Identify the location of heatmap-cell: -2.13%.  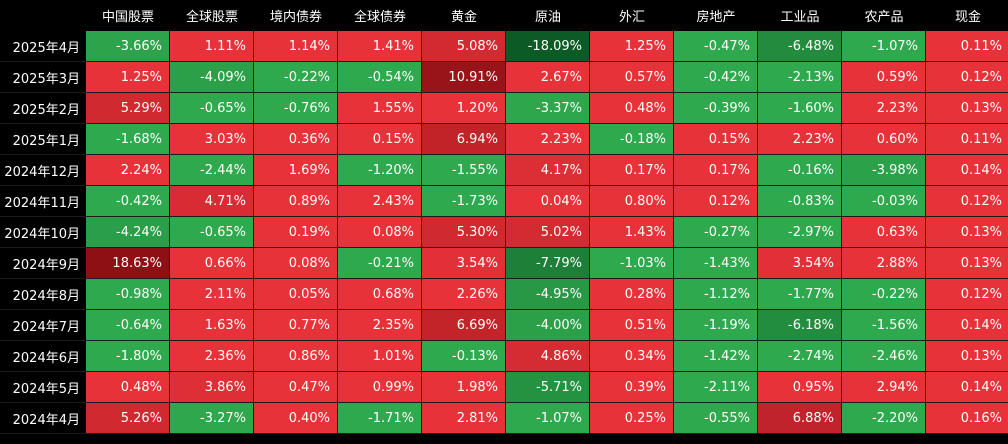
(800, 77).